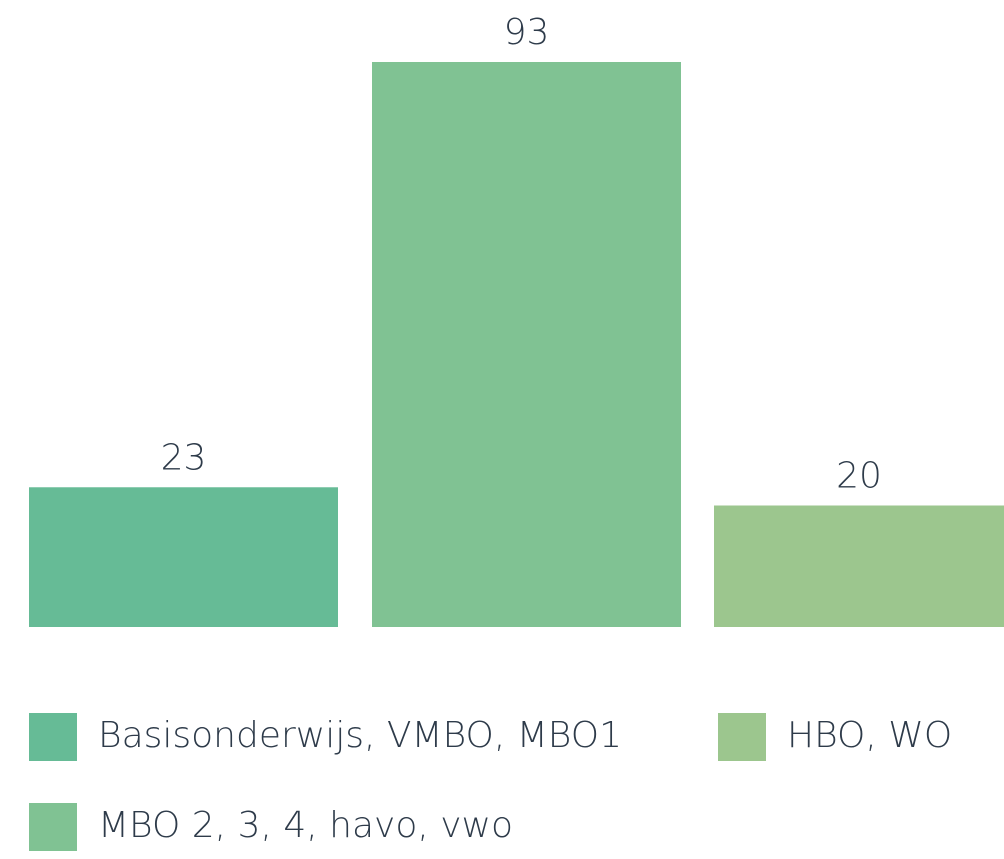 The image size is (1004, 859). Describe the element at coordinates (305, 825) in the screenshot. I see `legend-label: MBO 2, 3, 4, havo, vwo` at that location.